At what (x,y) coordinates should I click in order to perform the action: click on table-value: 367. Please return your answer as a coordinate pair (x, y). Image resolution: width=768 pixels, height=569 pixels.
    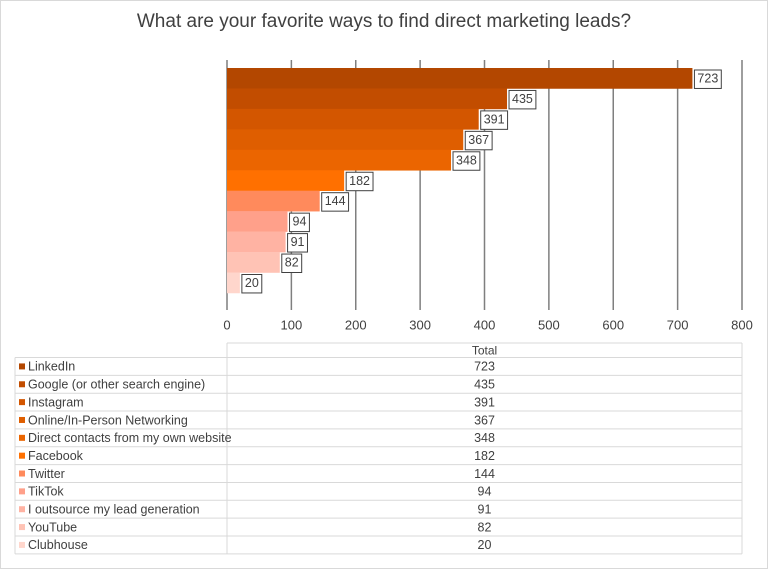
    Looking at the image, I should click on (484, 420).